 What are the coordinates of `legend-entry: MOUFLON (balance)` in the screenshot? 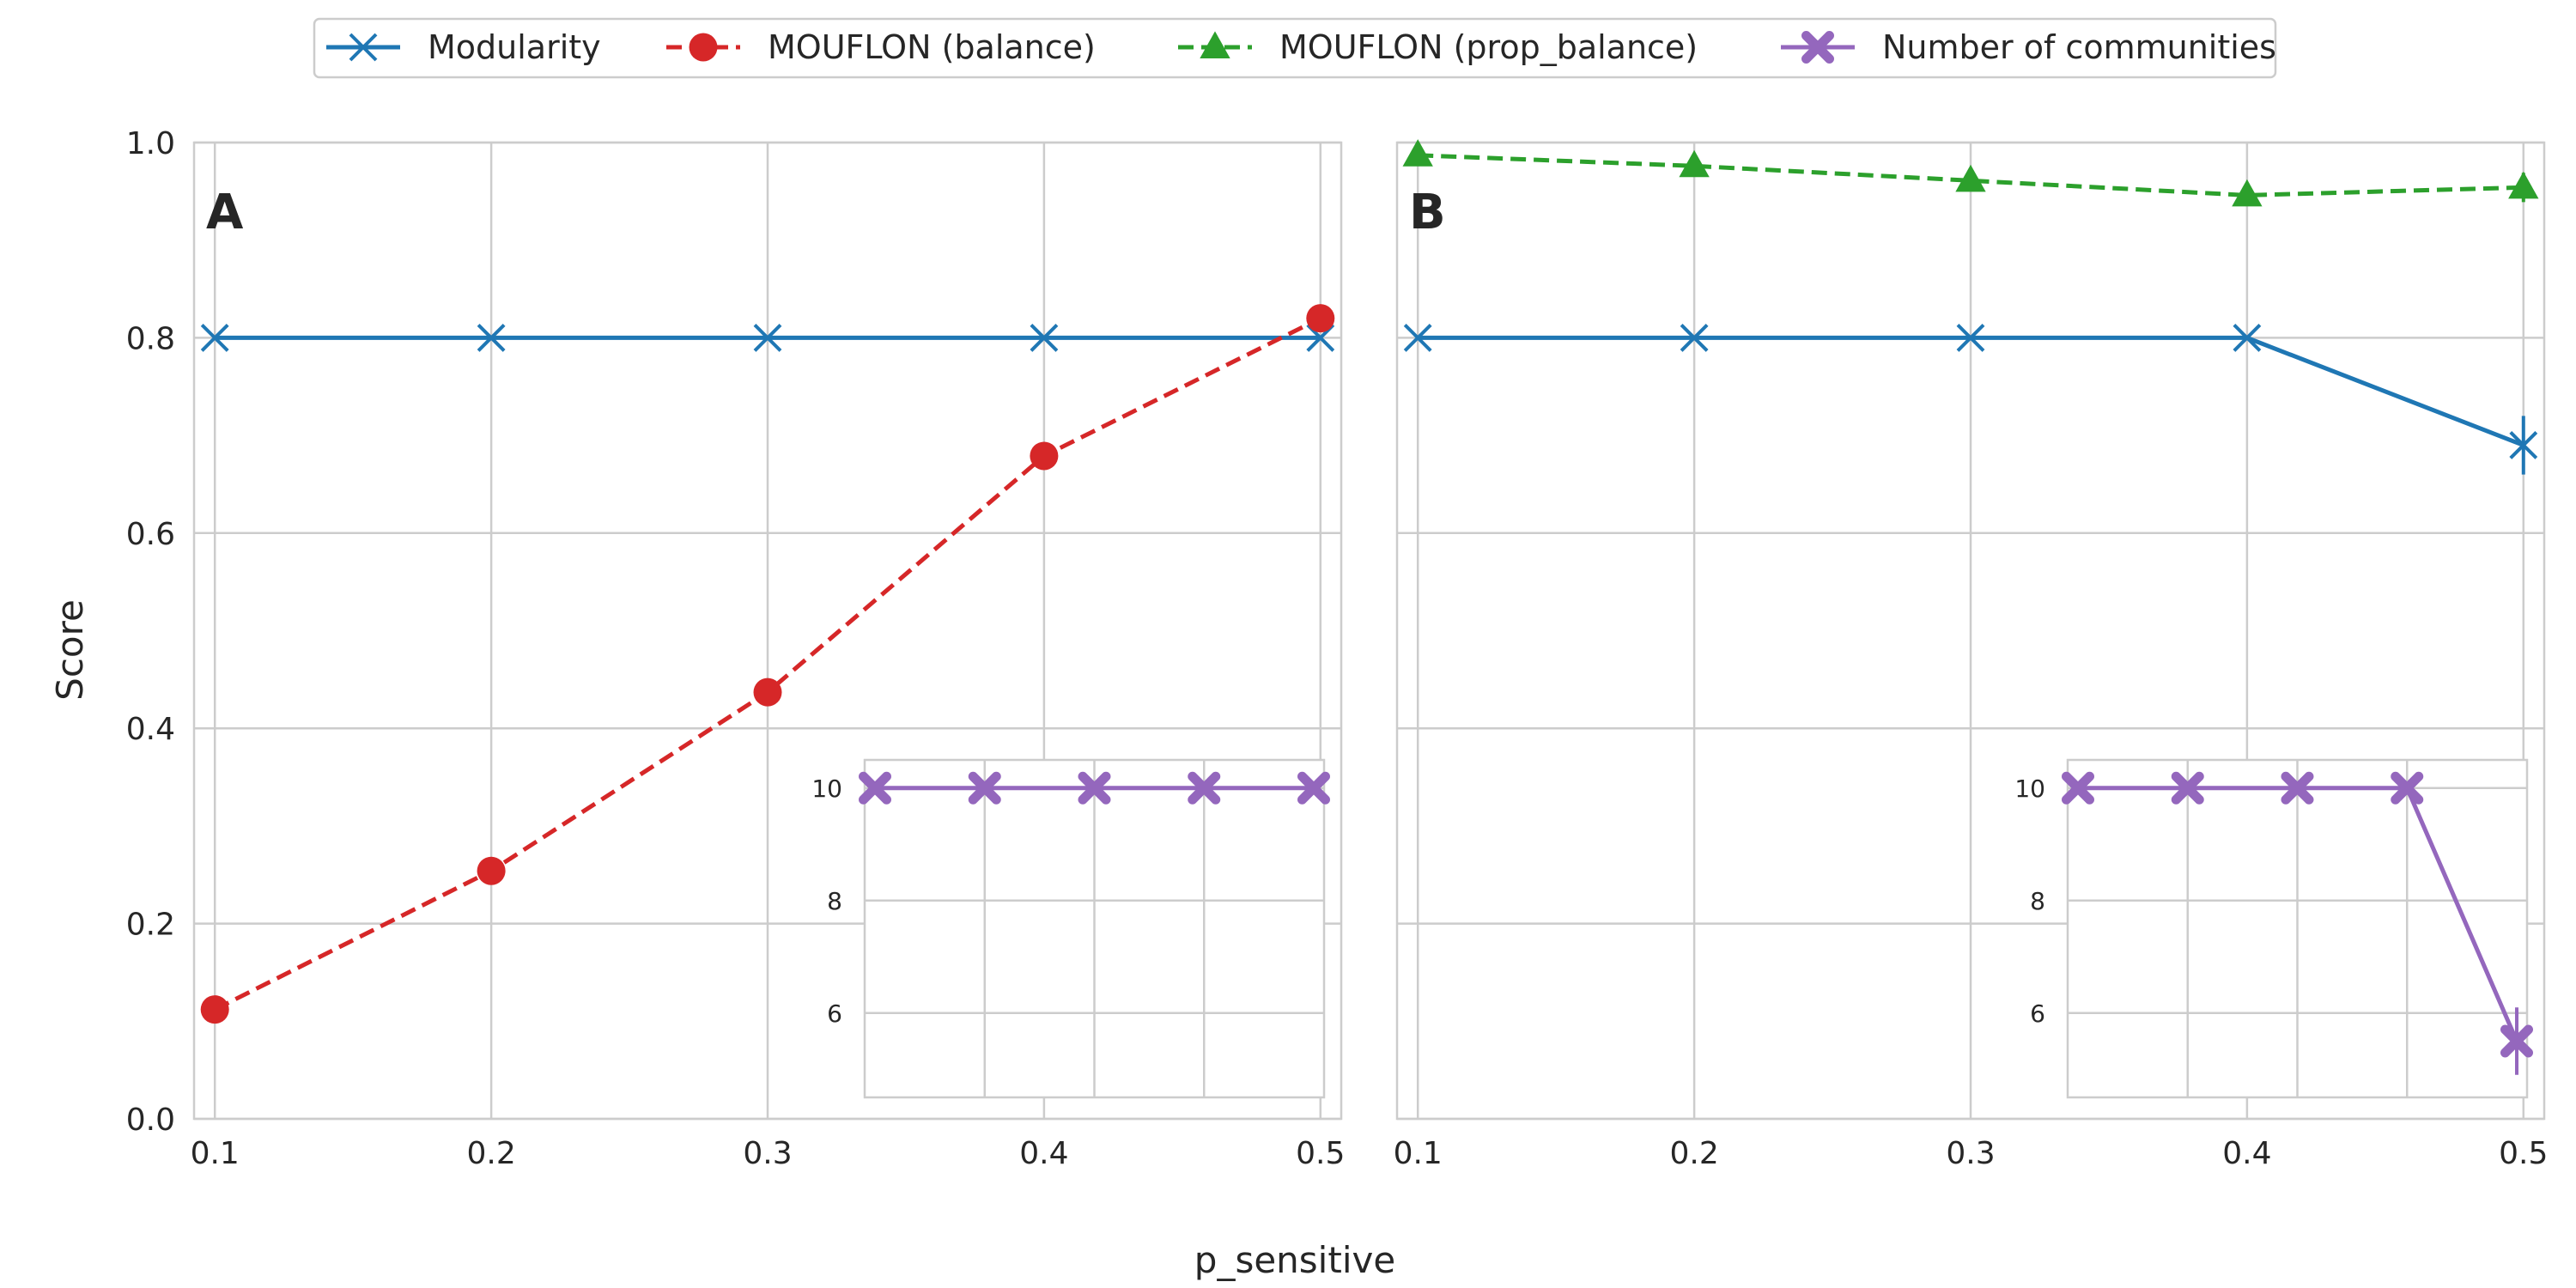 It's located at (881, 47).